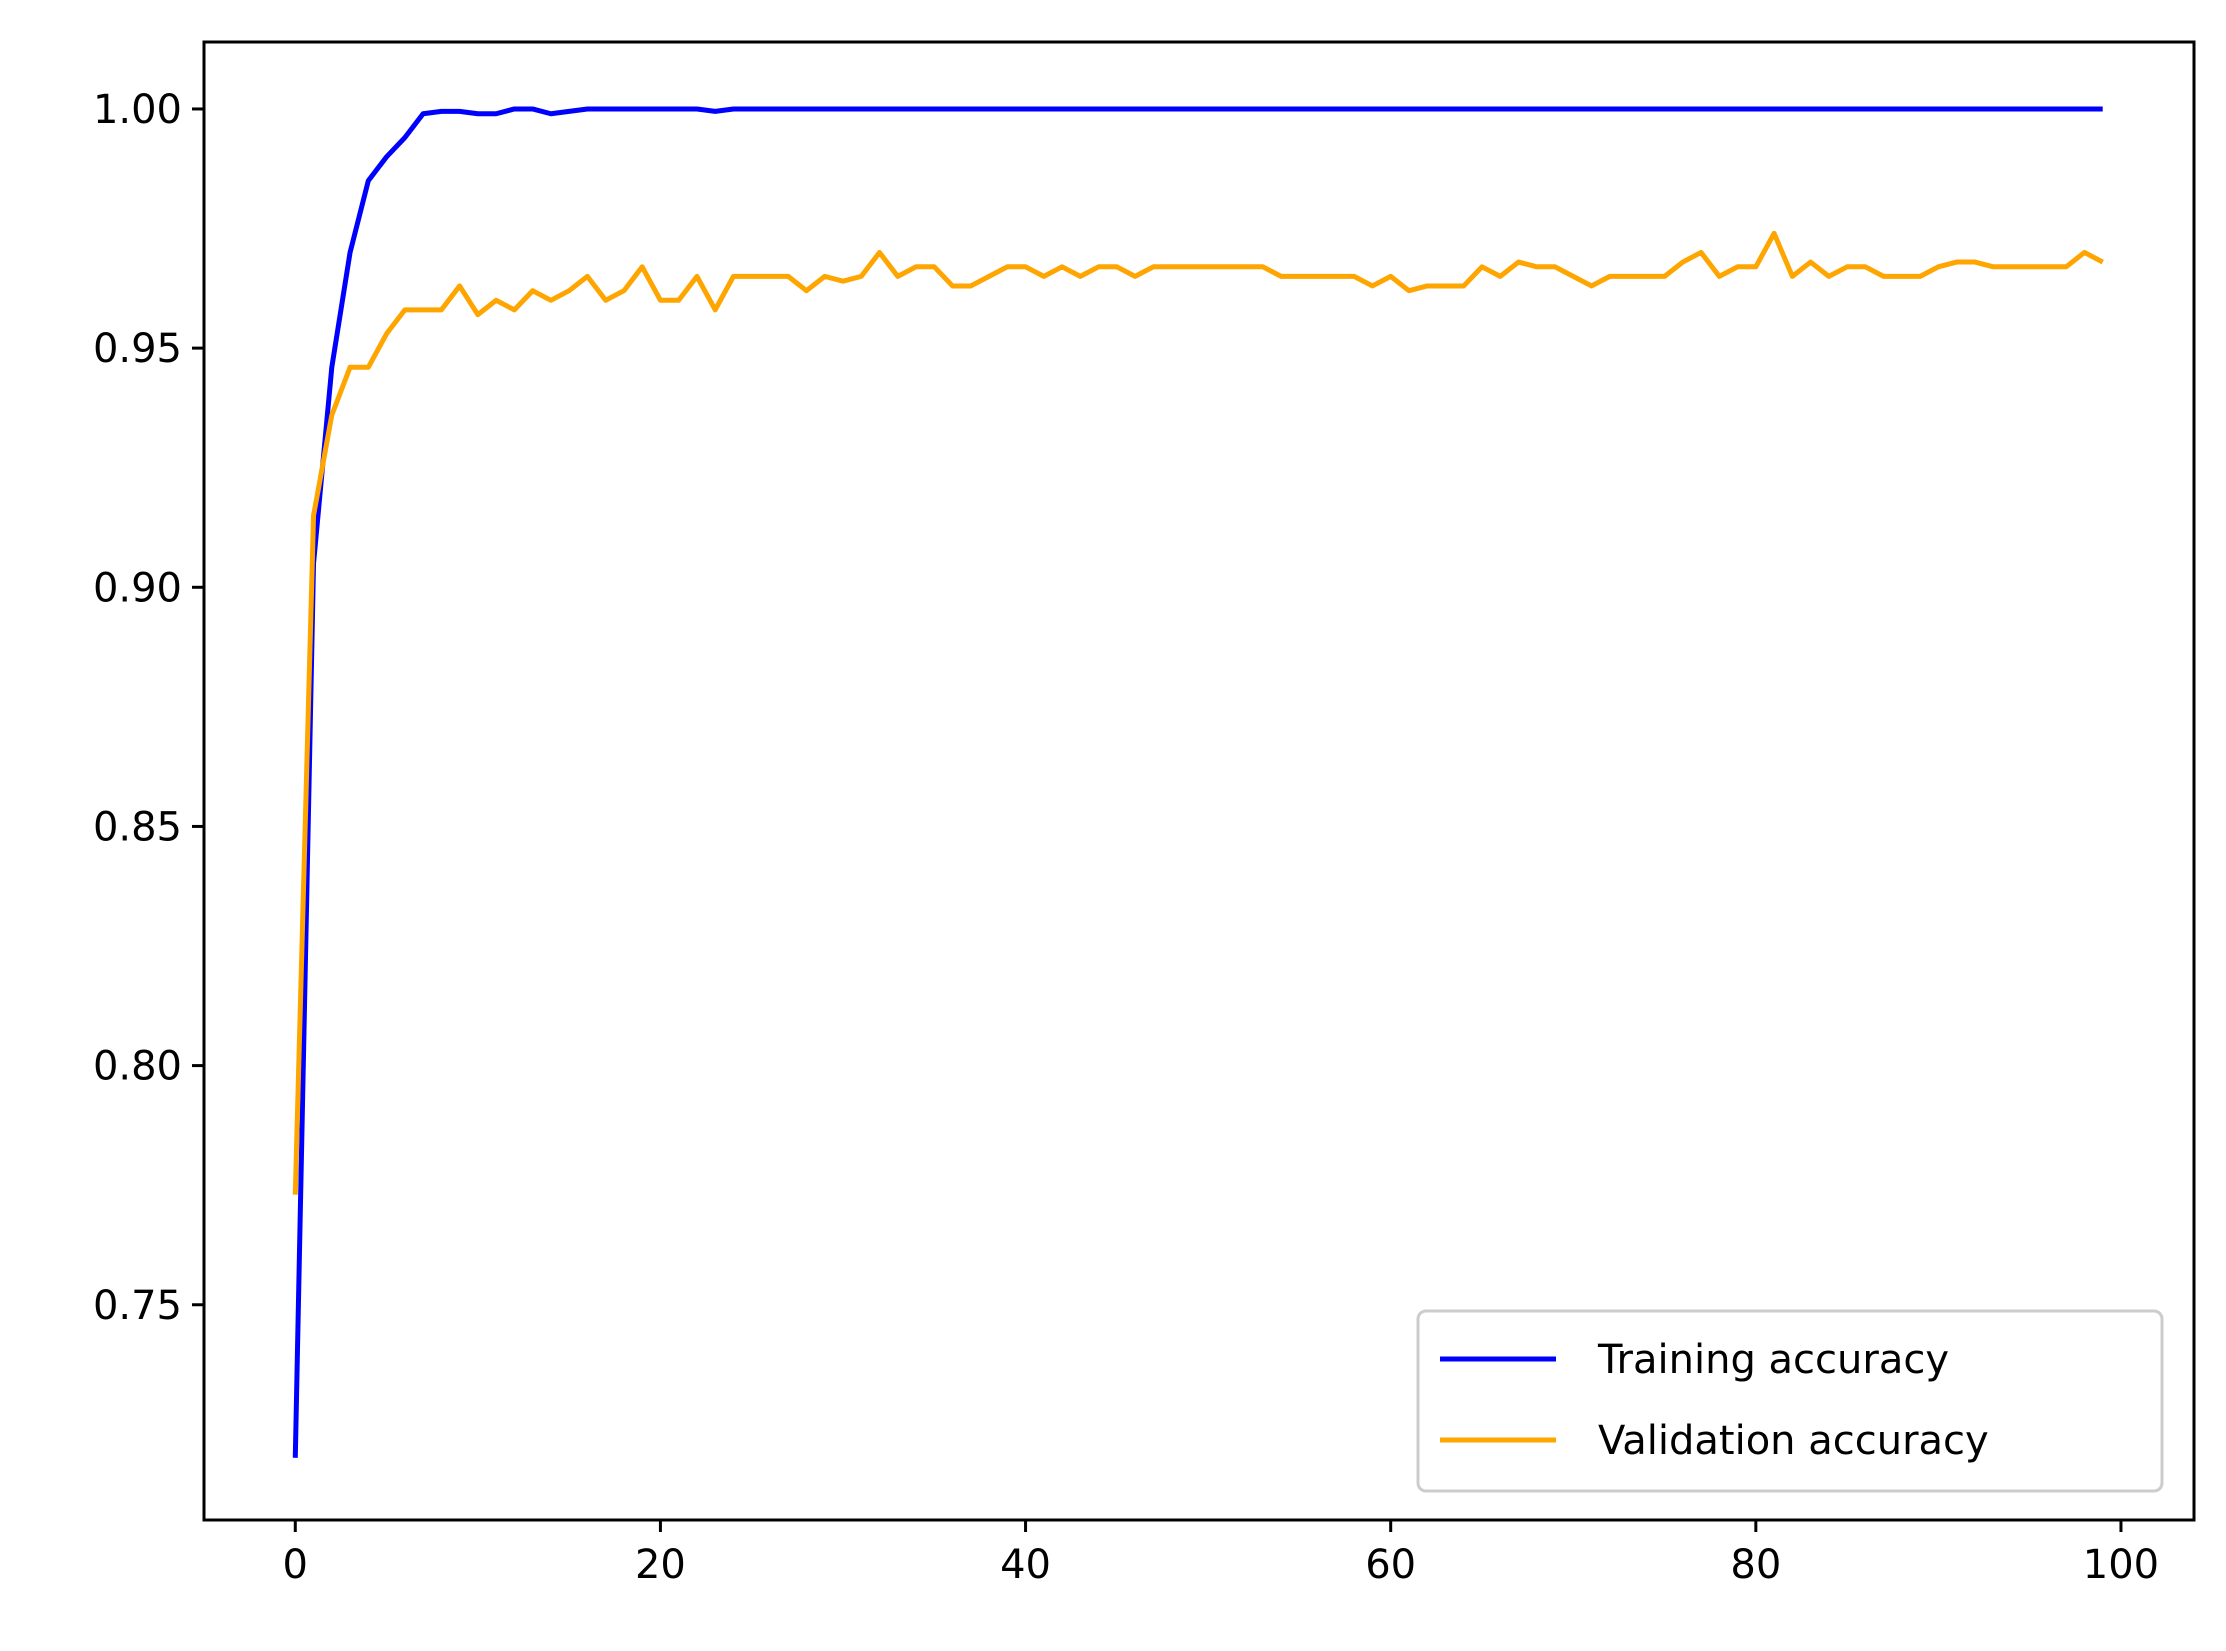 Image resolution: width=2226 pixels, height=1651 pixels. Describe the element at coordinates (137, 588) in the screenshot. I see `y-tick-label: 0.90` at that location.